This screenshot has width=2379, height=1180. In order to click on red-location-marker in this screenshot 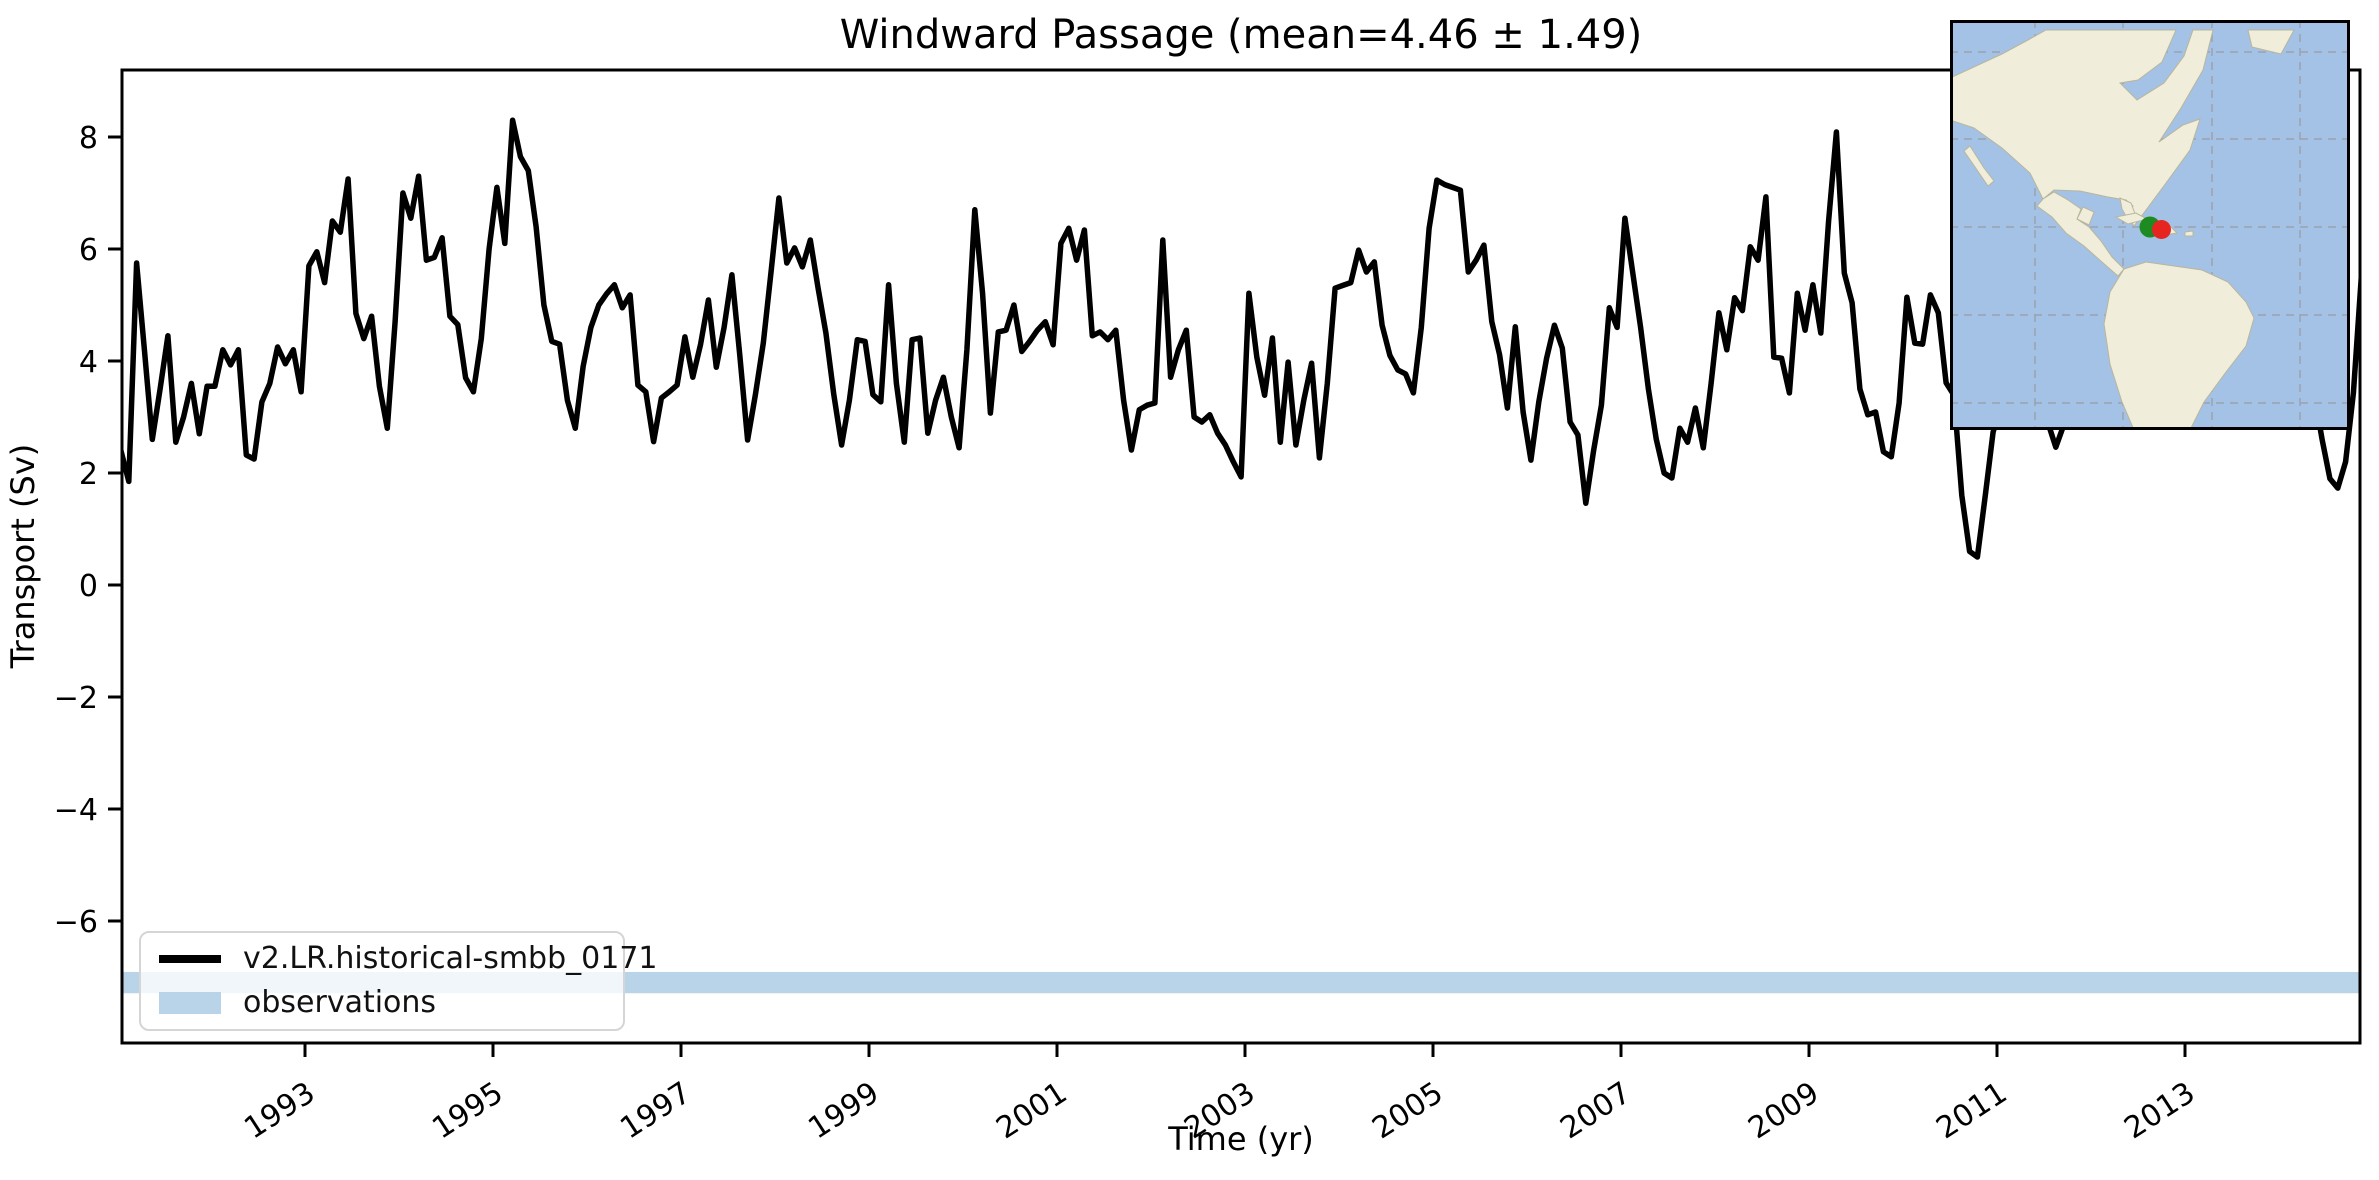, I will do `click(2161, 229)`.